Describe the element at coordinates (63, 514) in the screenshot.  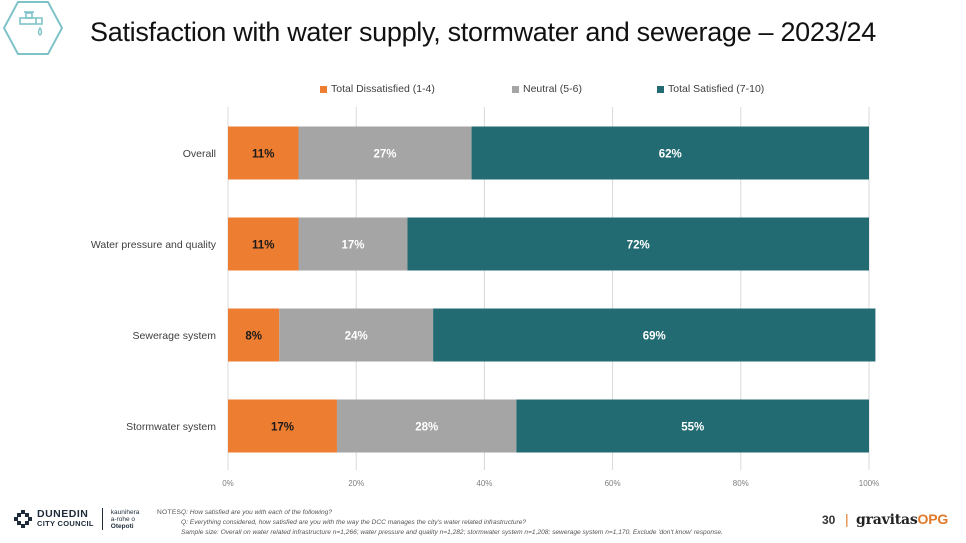
I see `dcc-name: DUNEDIN` at that location.